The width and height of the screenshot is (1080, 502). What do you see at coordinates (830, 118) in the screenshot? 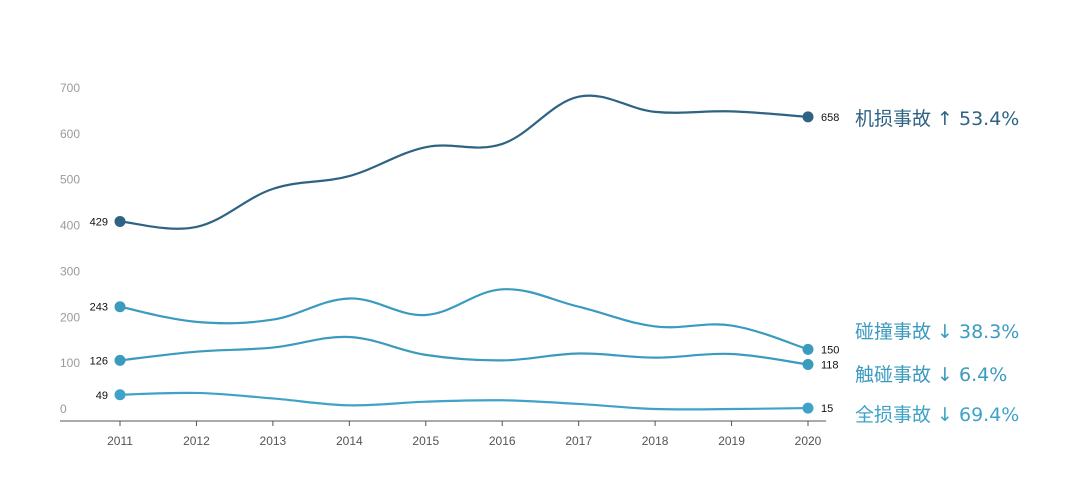
I see `series-1-end-label: 658` at bounding box center [830, 118].